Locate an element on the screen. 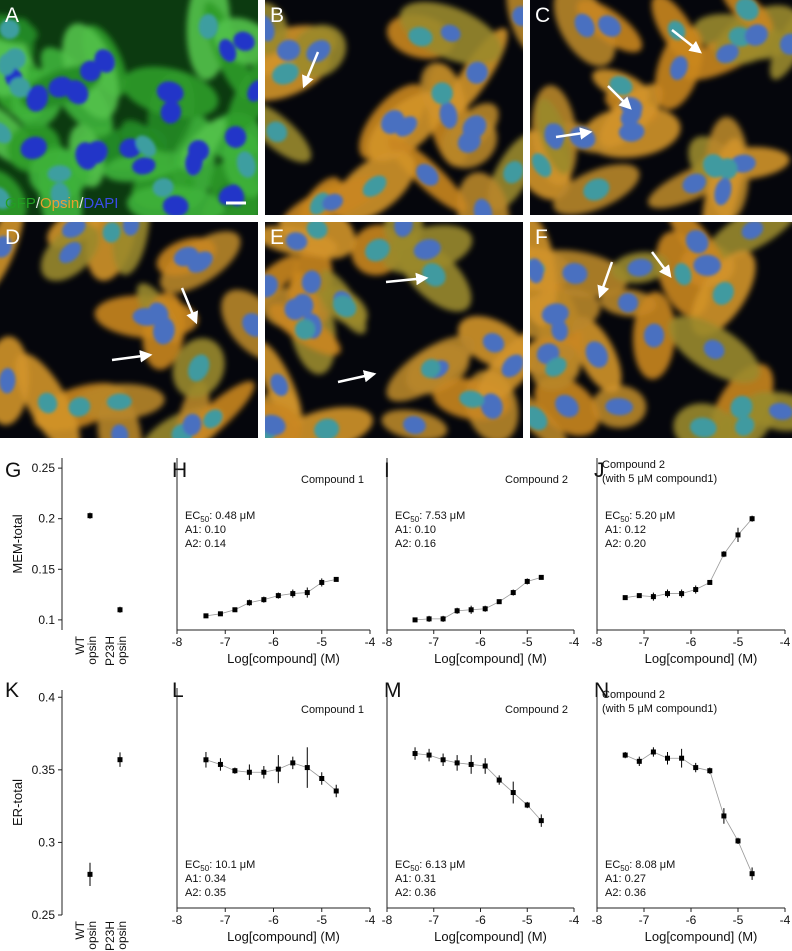  ec50-value: : 5.20 μM is located at coordinates (652, 516).